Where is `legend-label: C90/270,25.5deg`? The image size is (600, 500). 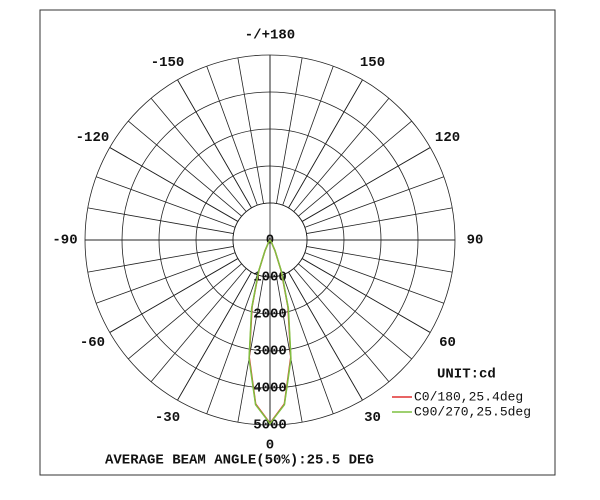 legend-label: C90/270,25.5deg is located at coordinates (472, 411).